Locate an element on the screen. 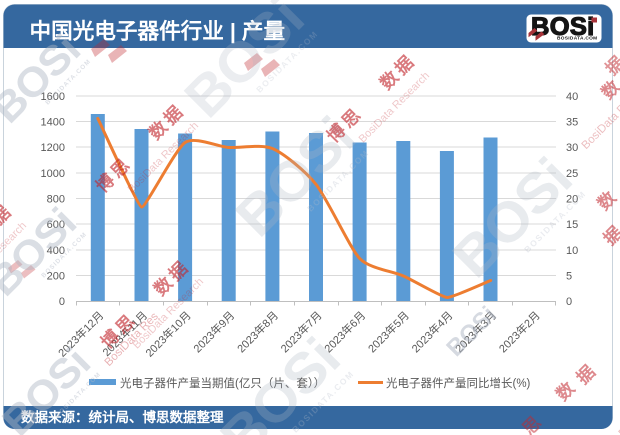 The image size is (620, 435). svg-text: 40 is located at coordinates (572, 97).